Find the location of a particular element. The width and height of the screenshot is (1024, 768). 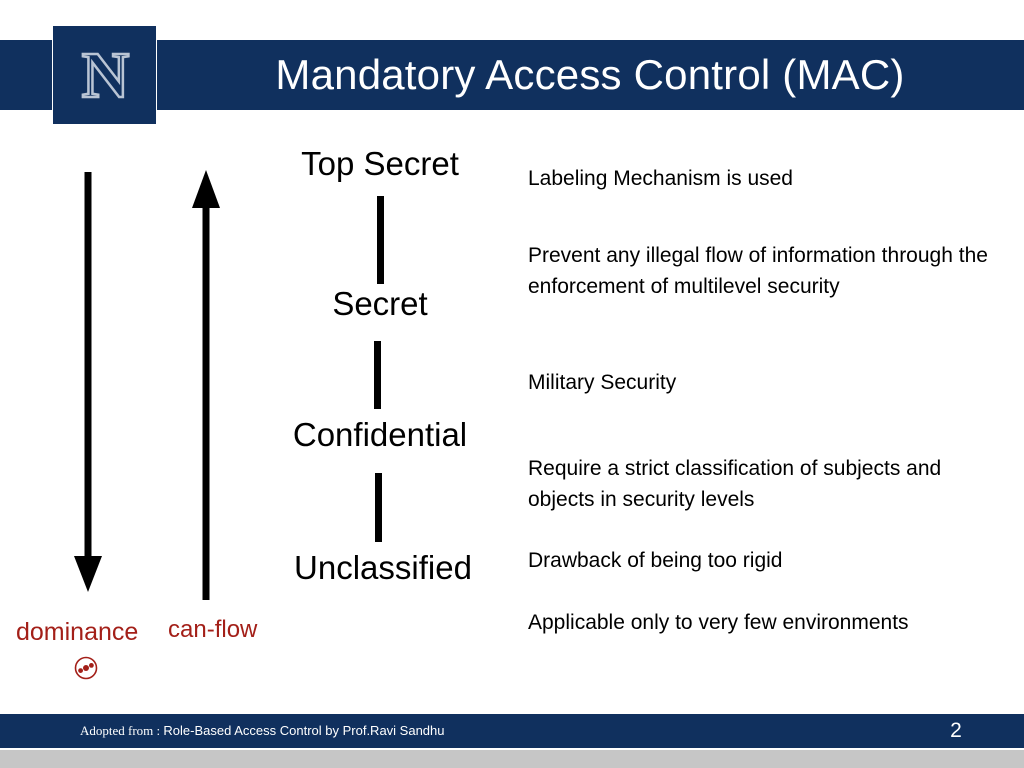

university-n-logo-icon: N is located at coordinates (105, 75).